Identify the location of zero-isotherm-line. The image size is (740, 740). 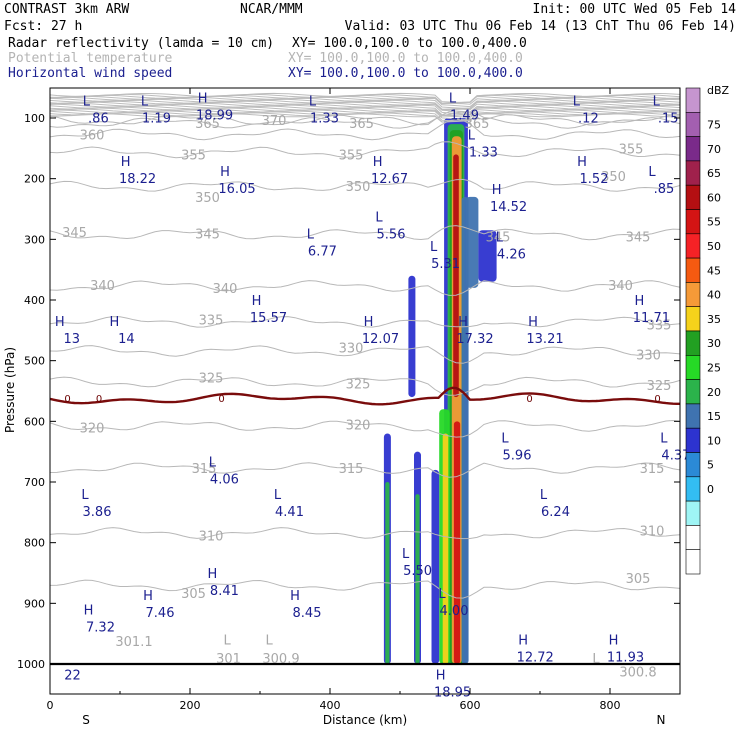
(365, 396).